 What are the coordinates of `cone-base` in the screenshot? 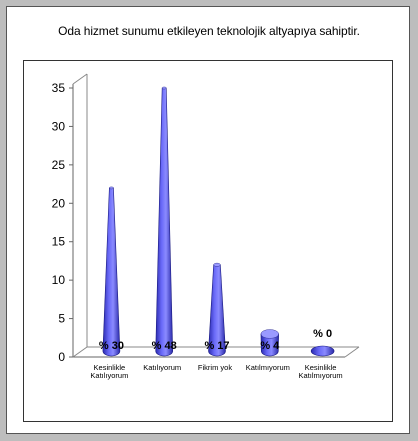 It's located at (322, 351).